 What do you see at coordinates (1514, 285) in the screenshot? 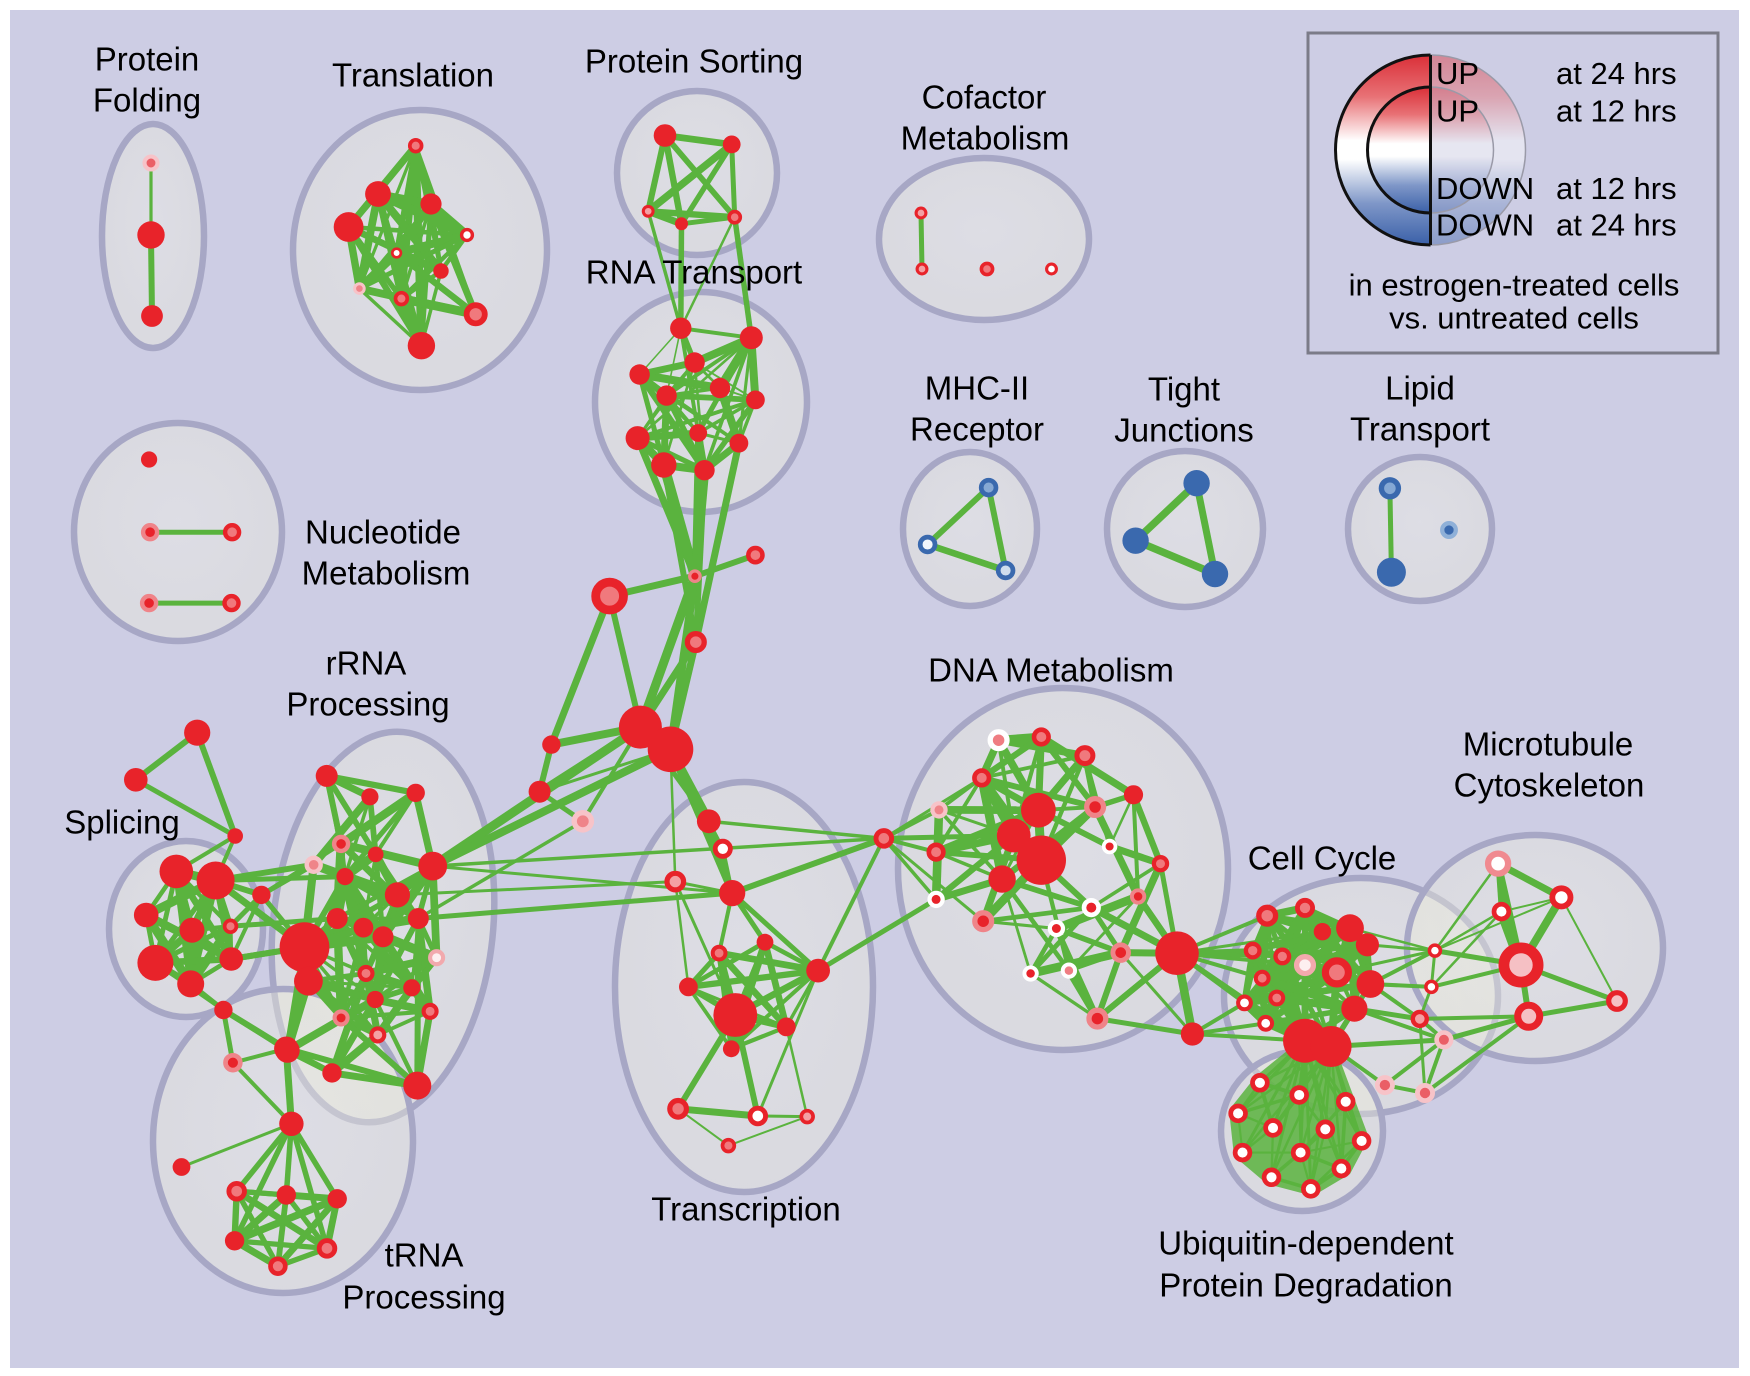
I see `svg-text: in estrogen-treated cells` at bounding box center [1514, 285].